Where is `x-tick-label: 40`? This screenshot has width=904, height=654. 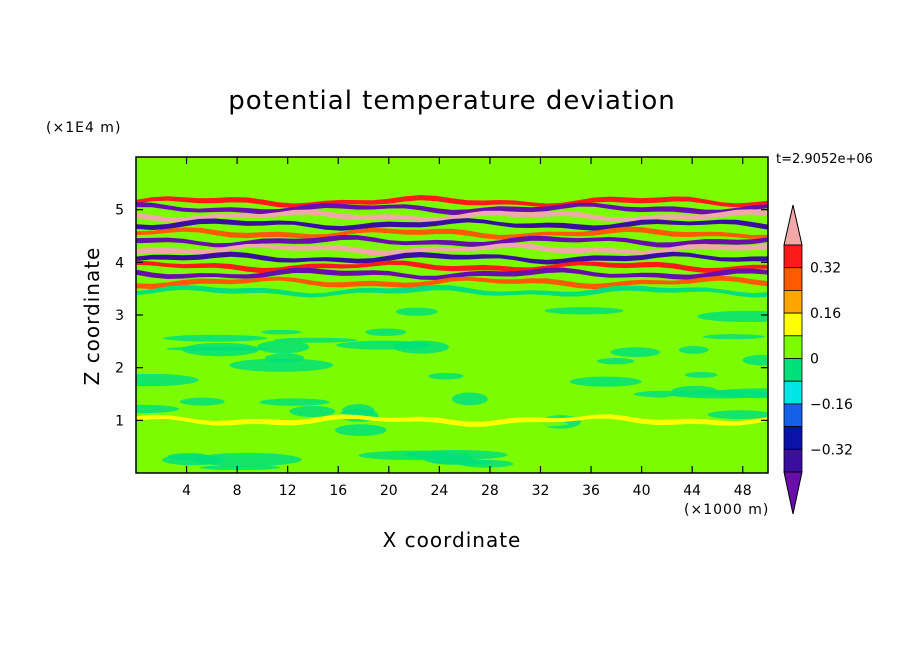
x-tick-label: 40 is located at coordinates (642, 491).